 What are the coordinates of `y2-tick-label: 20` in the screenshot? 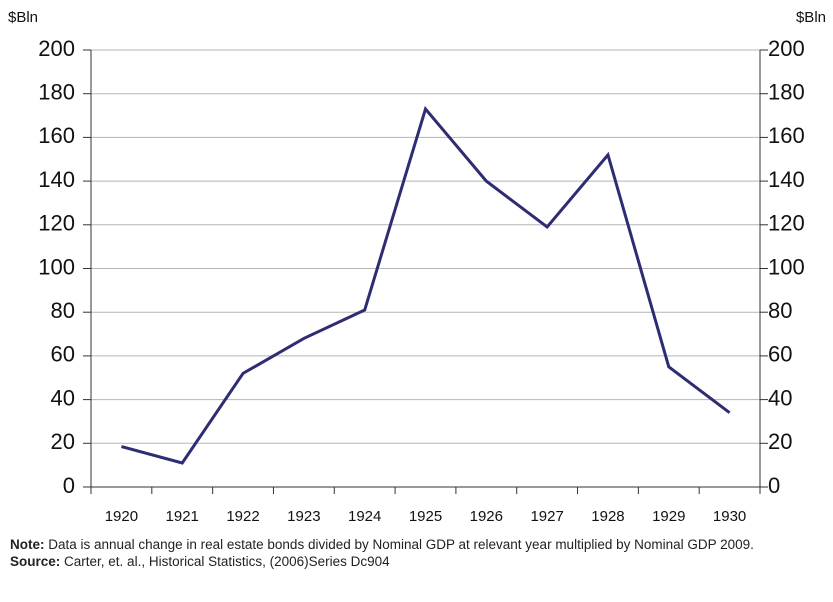 It's located at (780, 441).